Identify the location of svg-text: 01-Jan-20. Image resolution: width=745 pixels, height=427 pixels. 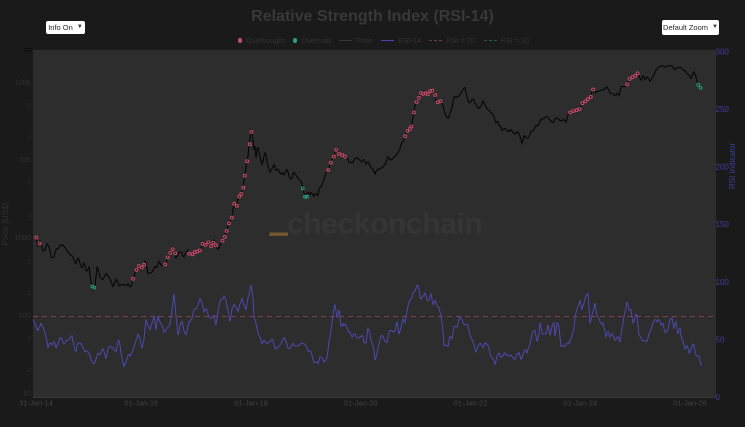
(361, 403).